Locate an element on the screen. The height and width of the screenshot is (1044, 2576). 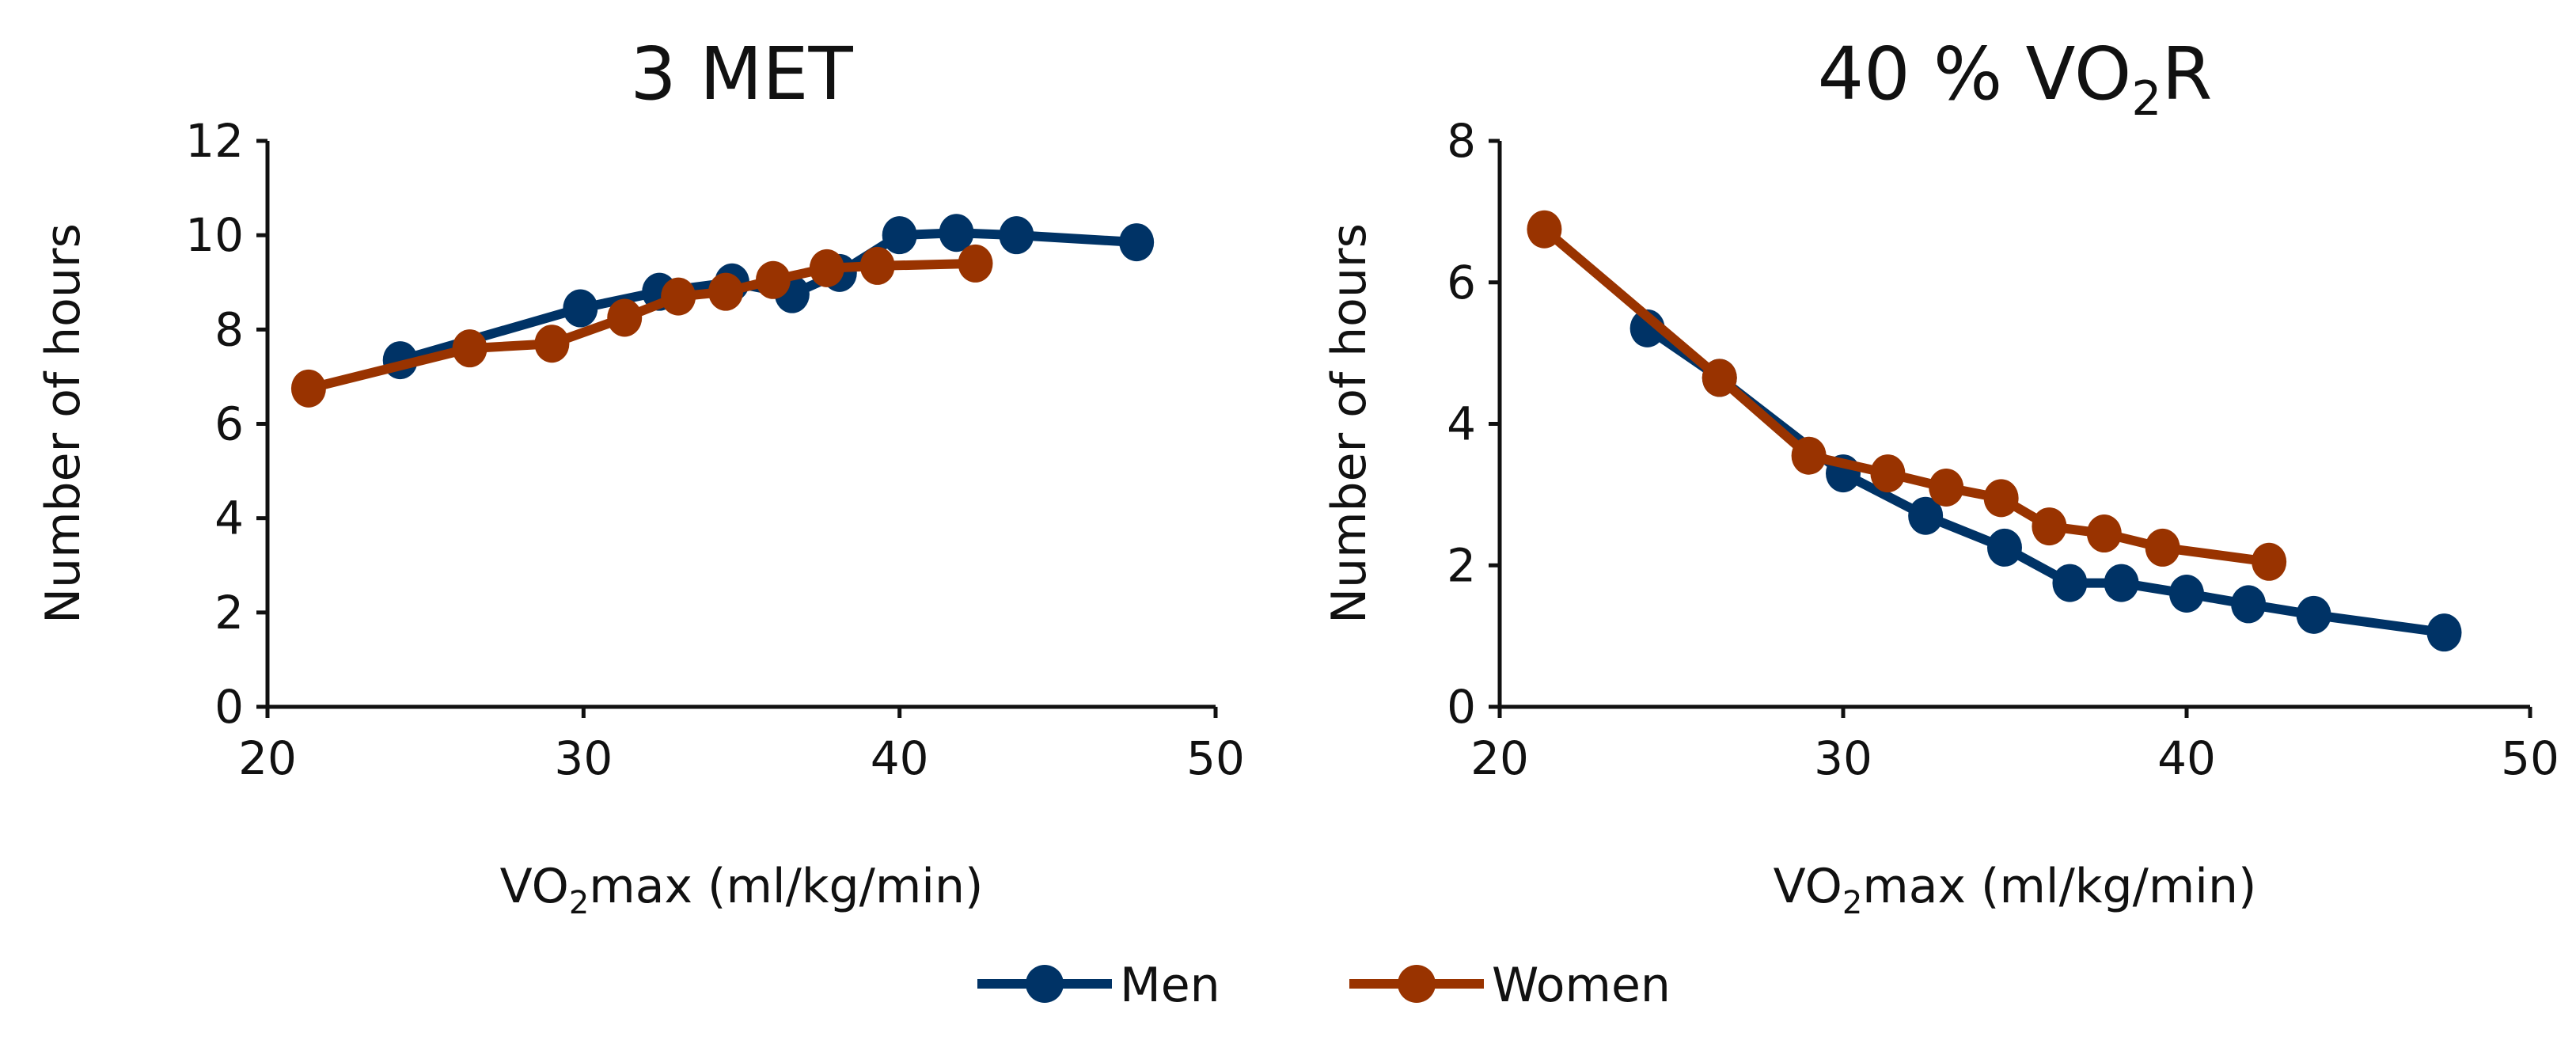
legend: Men Women is located at coordinates (1324, 985).